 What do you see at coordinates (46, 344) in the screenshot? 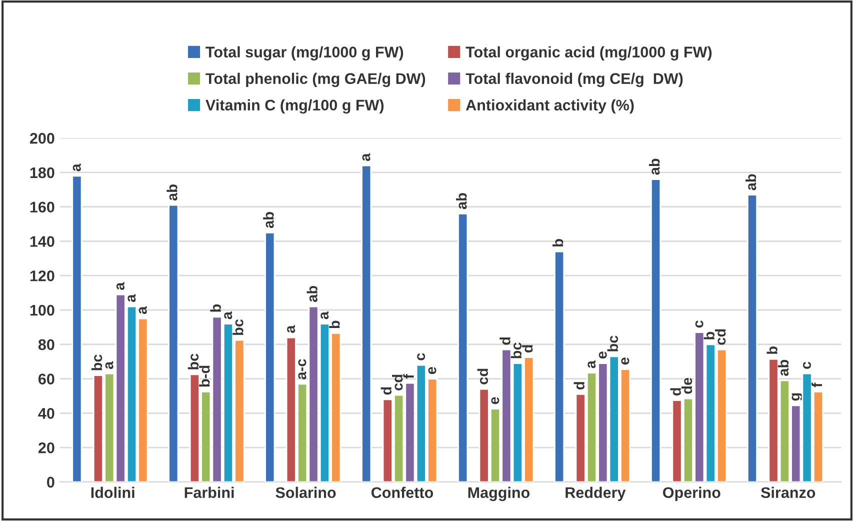
I see `y-tick-label: 80` at bounding box center [46, 344].